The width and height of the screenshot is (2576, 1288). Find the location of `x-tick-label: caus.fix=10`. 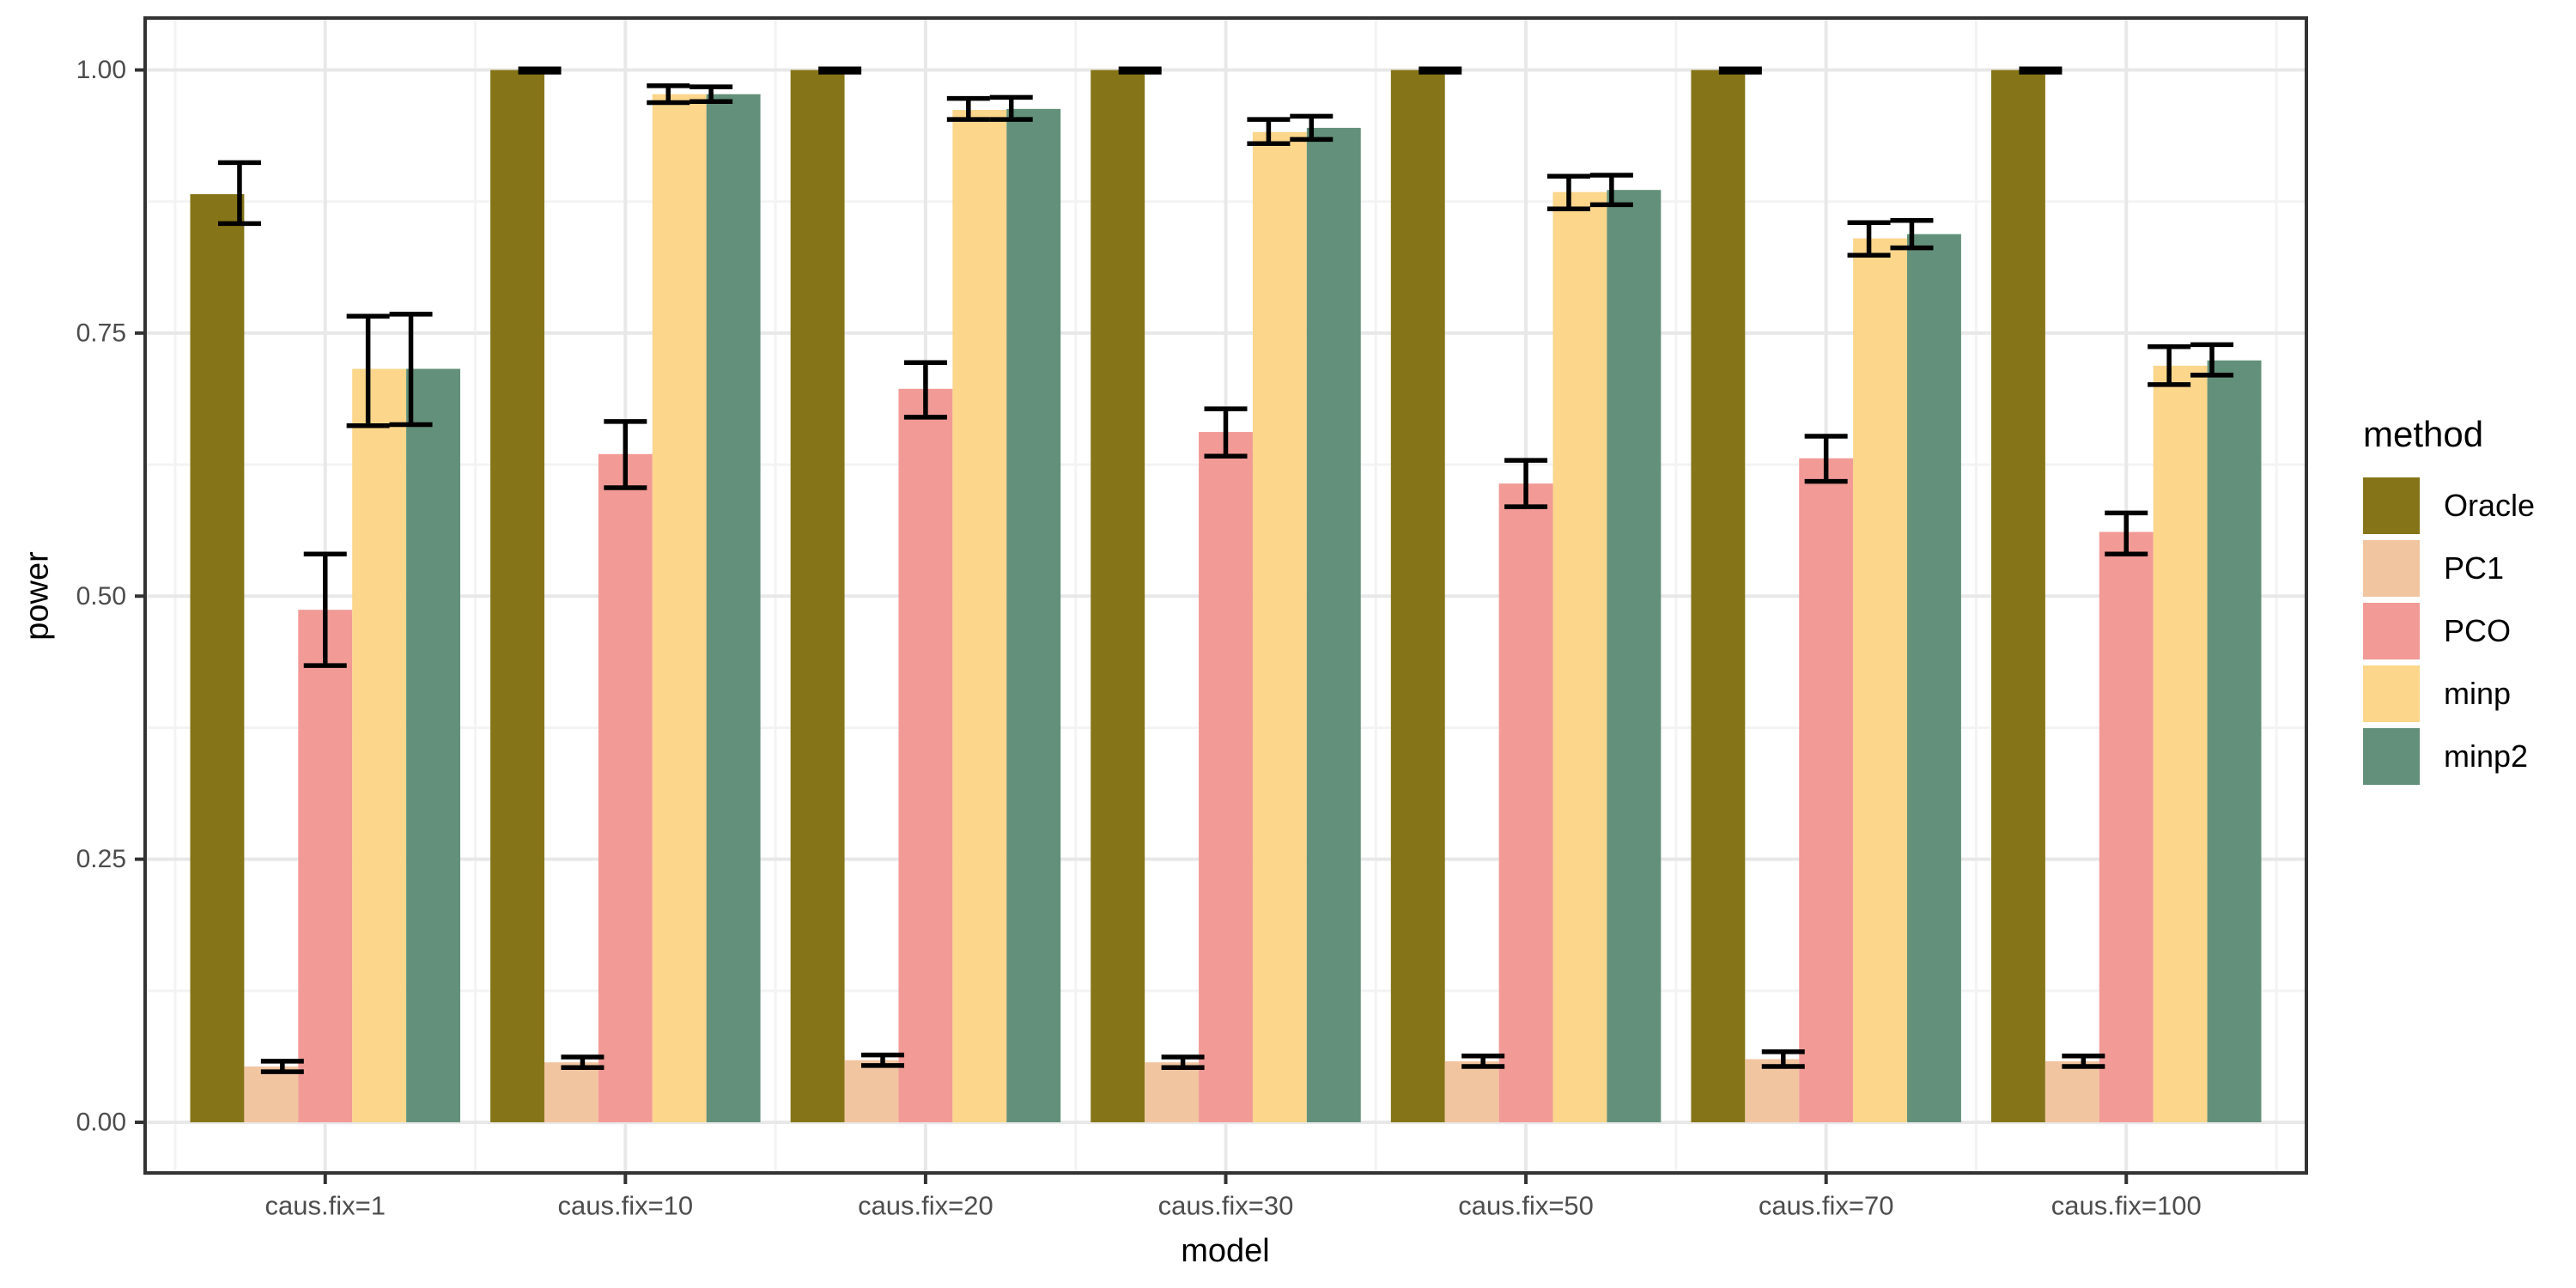

x-tick-label: caus.fix=10 is located at coordinates (625, 1206).